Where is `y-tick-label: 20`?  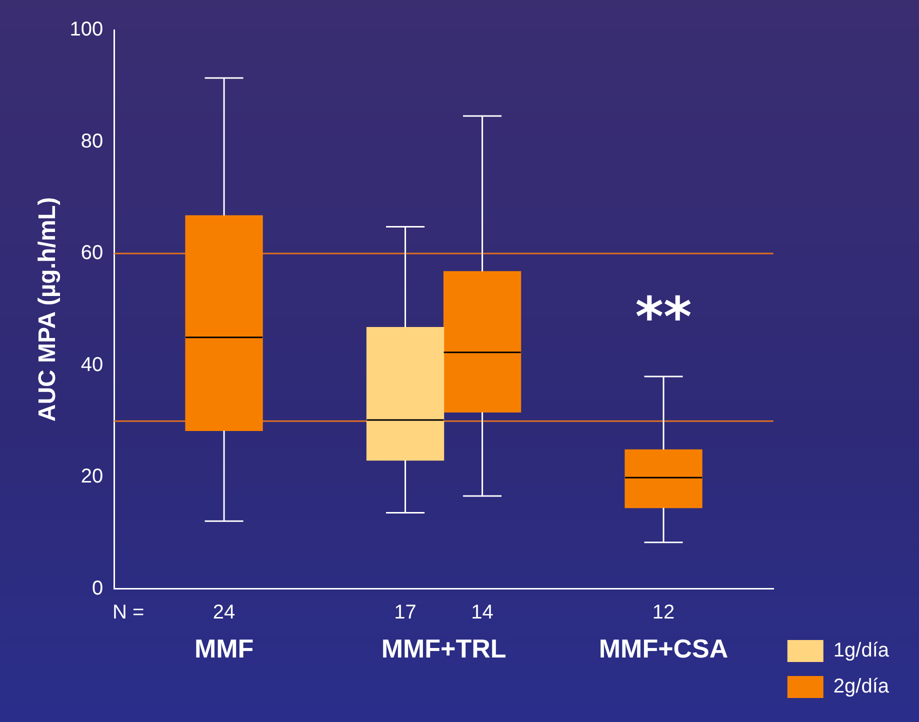 y-tick-label: 20 is located at coordinates (92, 477).